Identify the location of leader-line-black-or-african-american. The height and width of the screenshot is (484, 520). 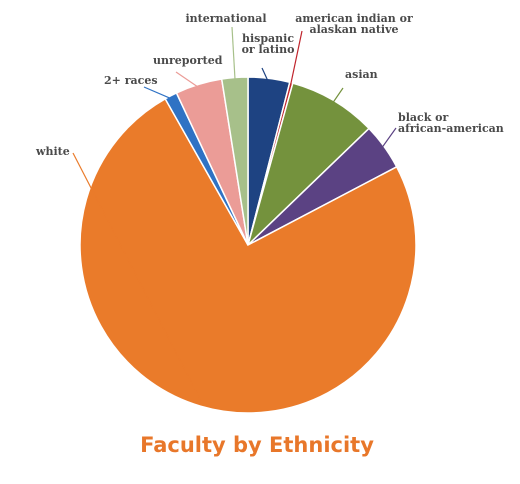
(388, 138).